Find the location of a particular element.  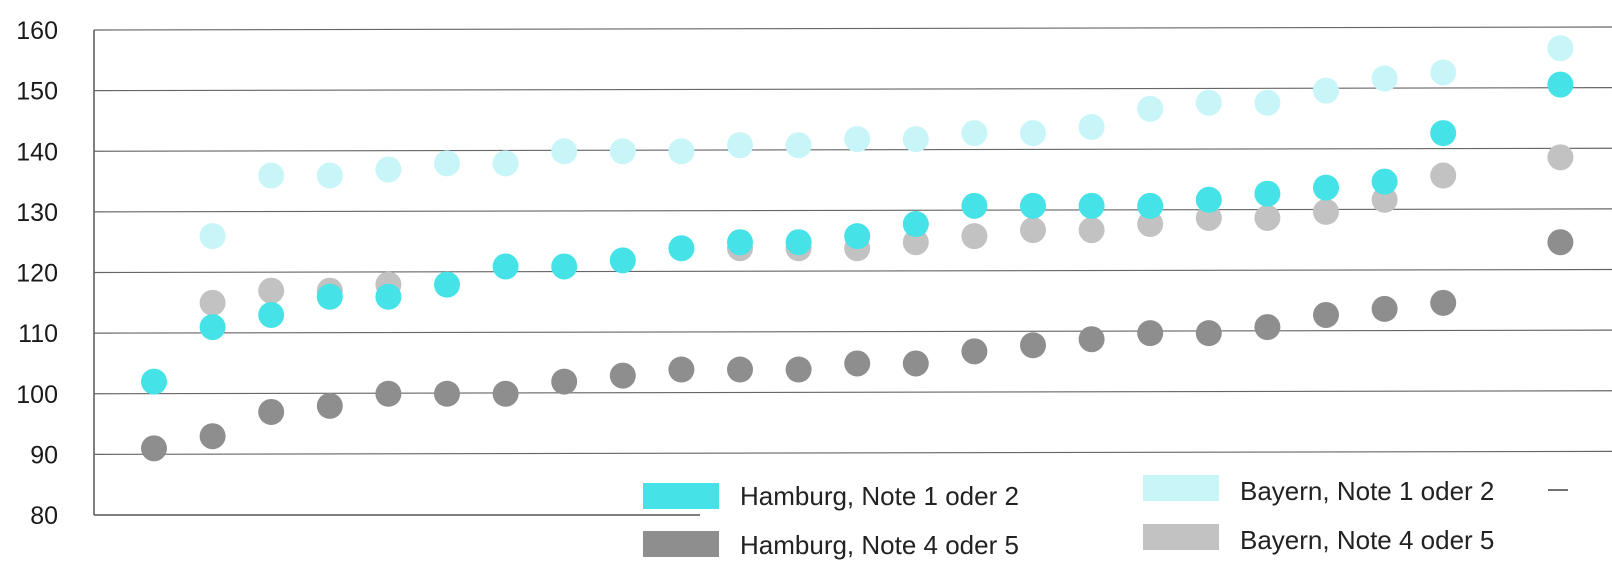

y-tick-label: 150 is located at coordinates (37, 92).